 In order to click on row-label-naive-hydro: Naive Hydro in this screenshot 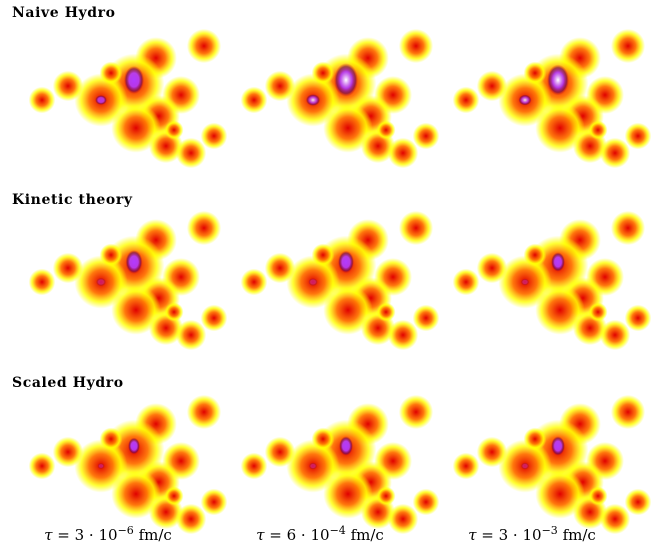, I will do `click(64, 13)`.